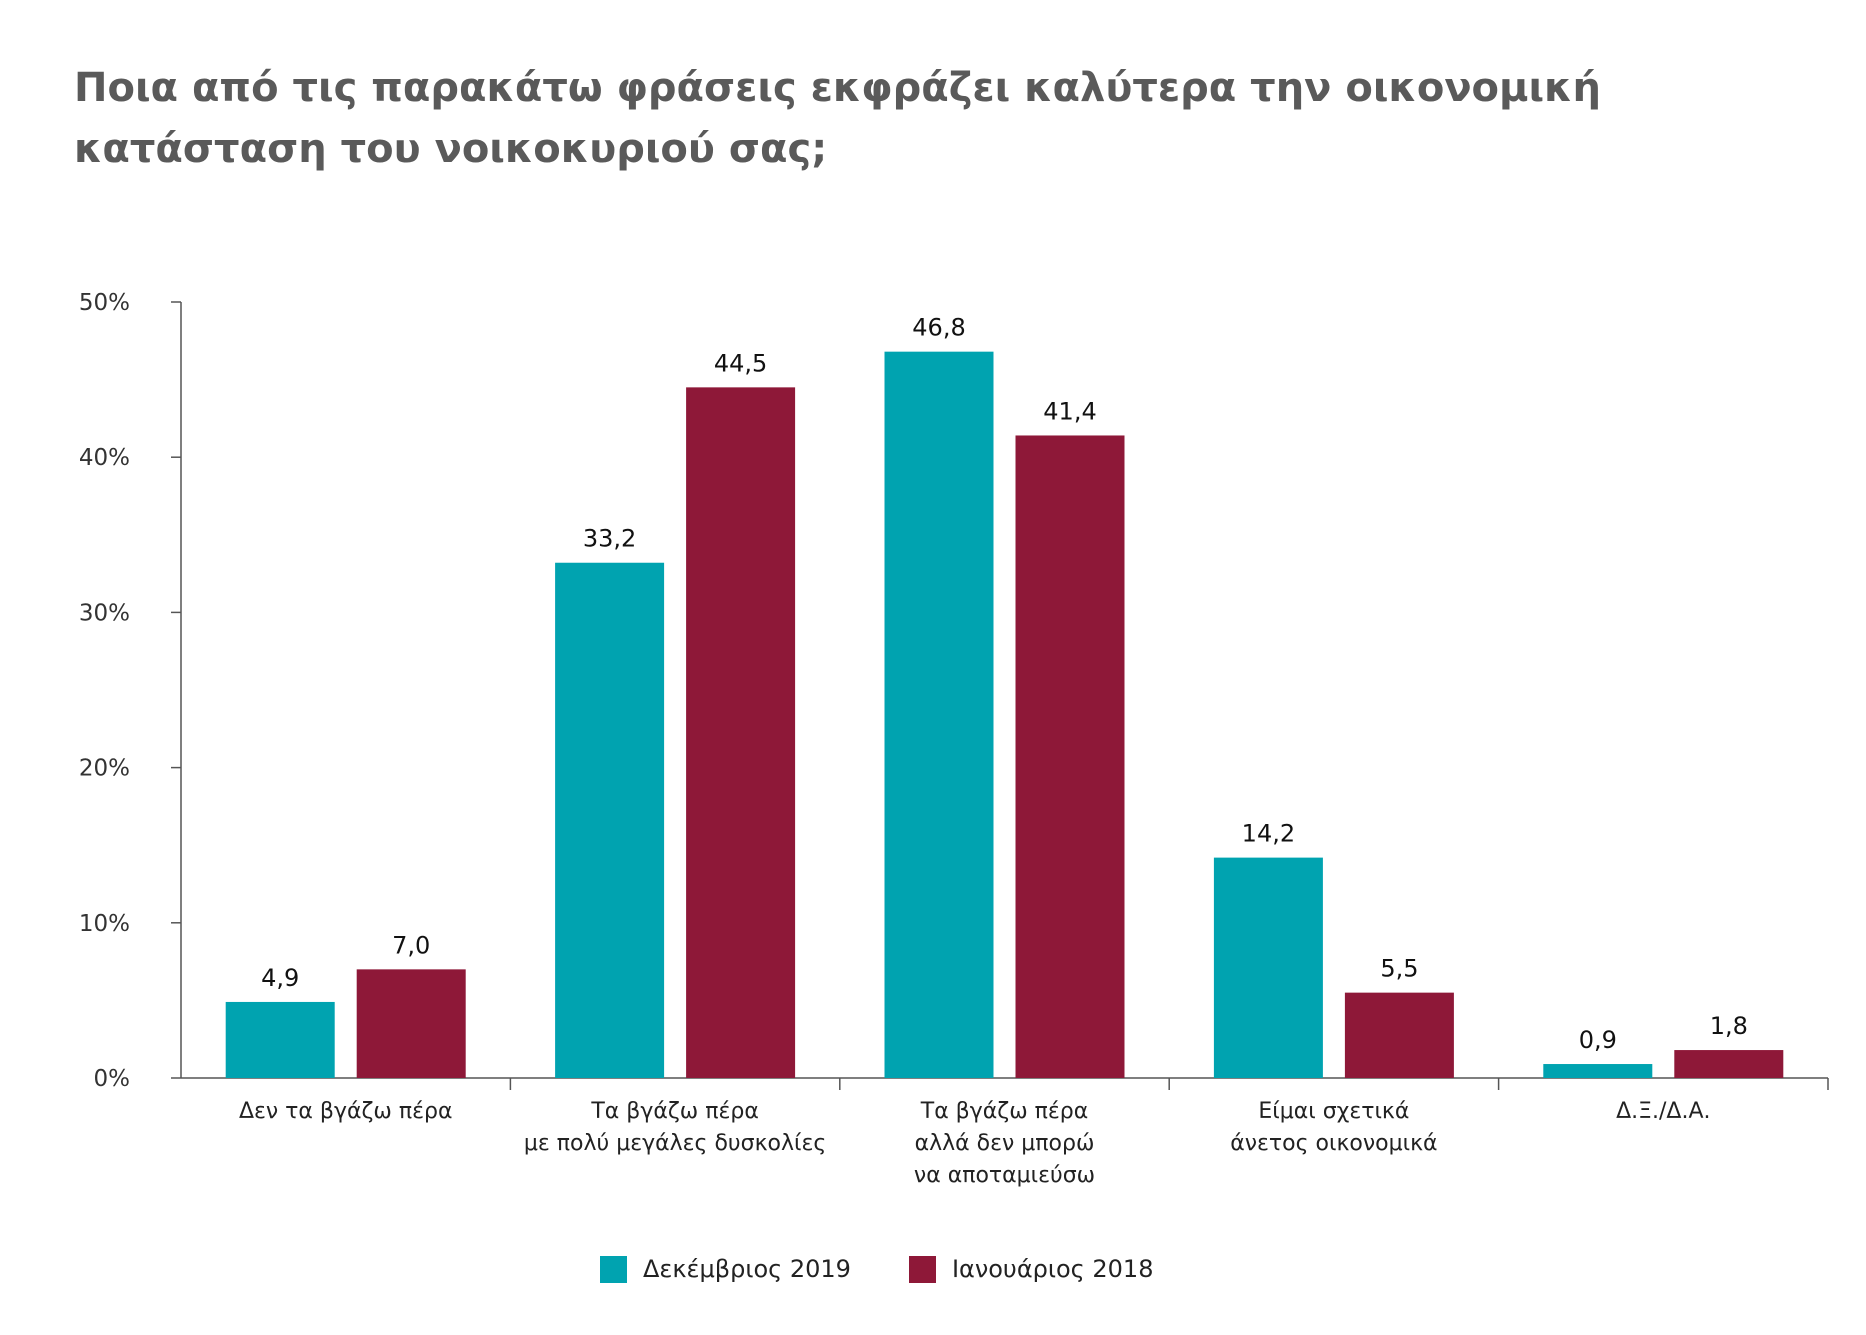  Describe the element at coordinates (609, 539) in the screenshot. I see `bar-value-label: 33,2` at that location.